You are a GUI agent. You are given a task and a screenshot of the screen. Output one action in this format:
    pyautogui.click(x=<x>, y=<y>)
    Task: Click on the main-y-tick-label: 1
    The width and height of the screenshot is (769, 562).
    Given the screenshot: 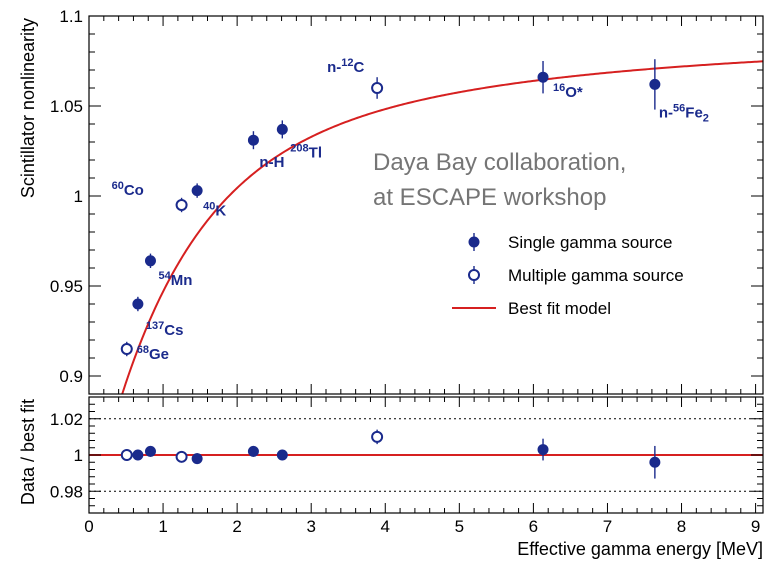 What is the action you would take?
    pyautogui.click(x=78, y=196)
    